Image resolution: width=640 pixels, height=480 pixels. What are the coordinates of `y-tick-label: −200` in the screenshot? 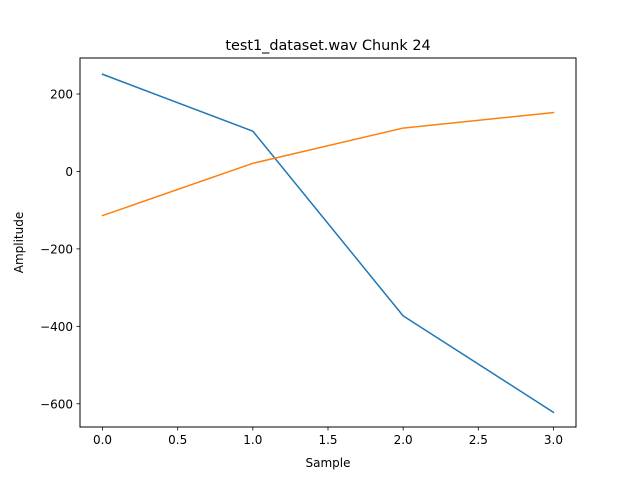 It's located at (56, 249).